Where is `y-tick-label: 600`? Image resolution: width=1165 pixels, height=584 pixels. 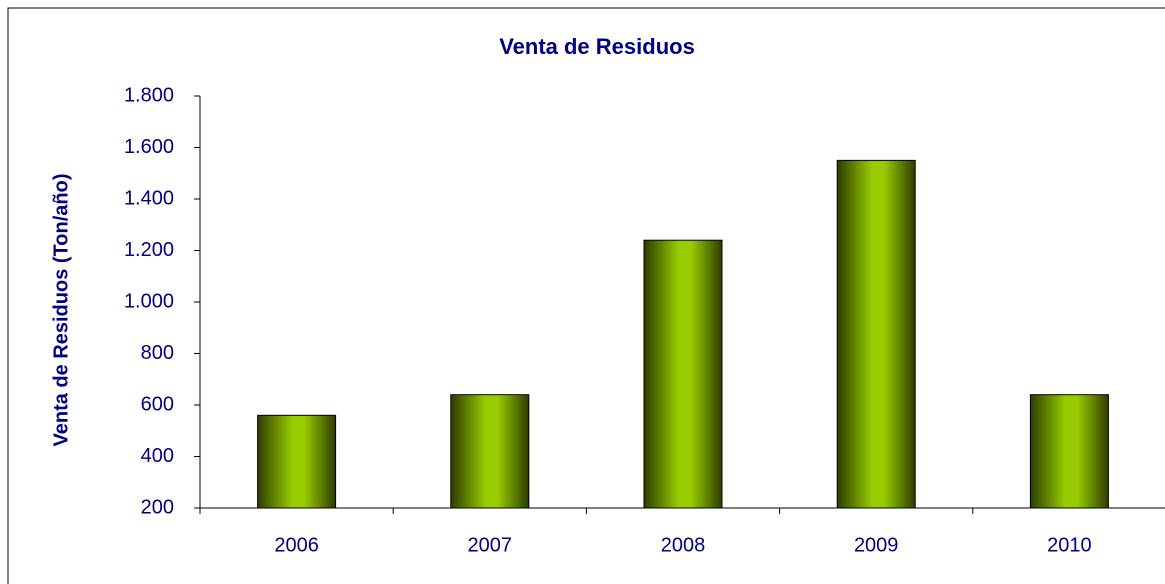
y-tick-label: 600 is located at coordinates (157, 404).